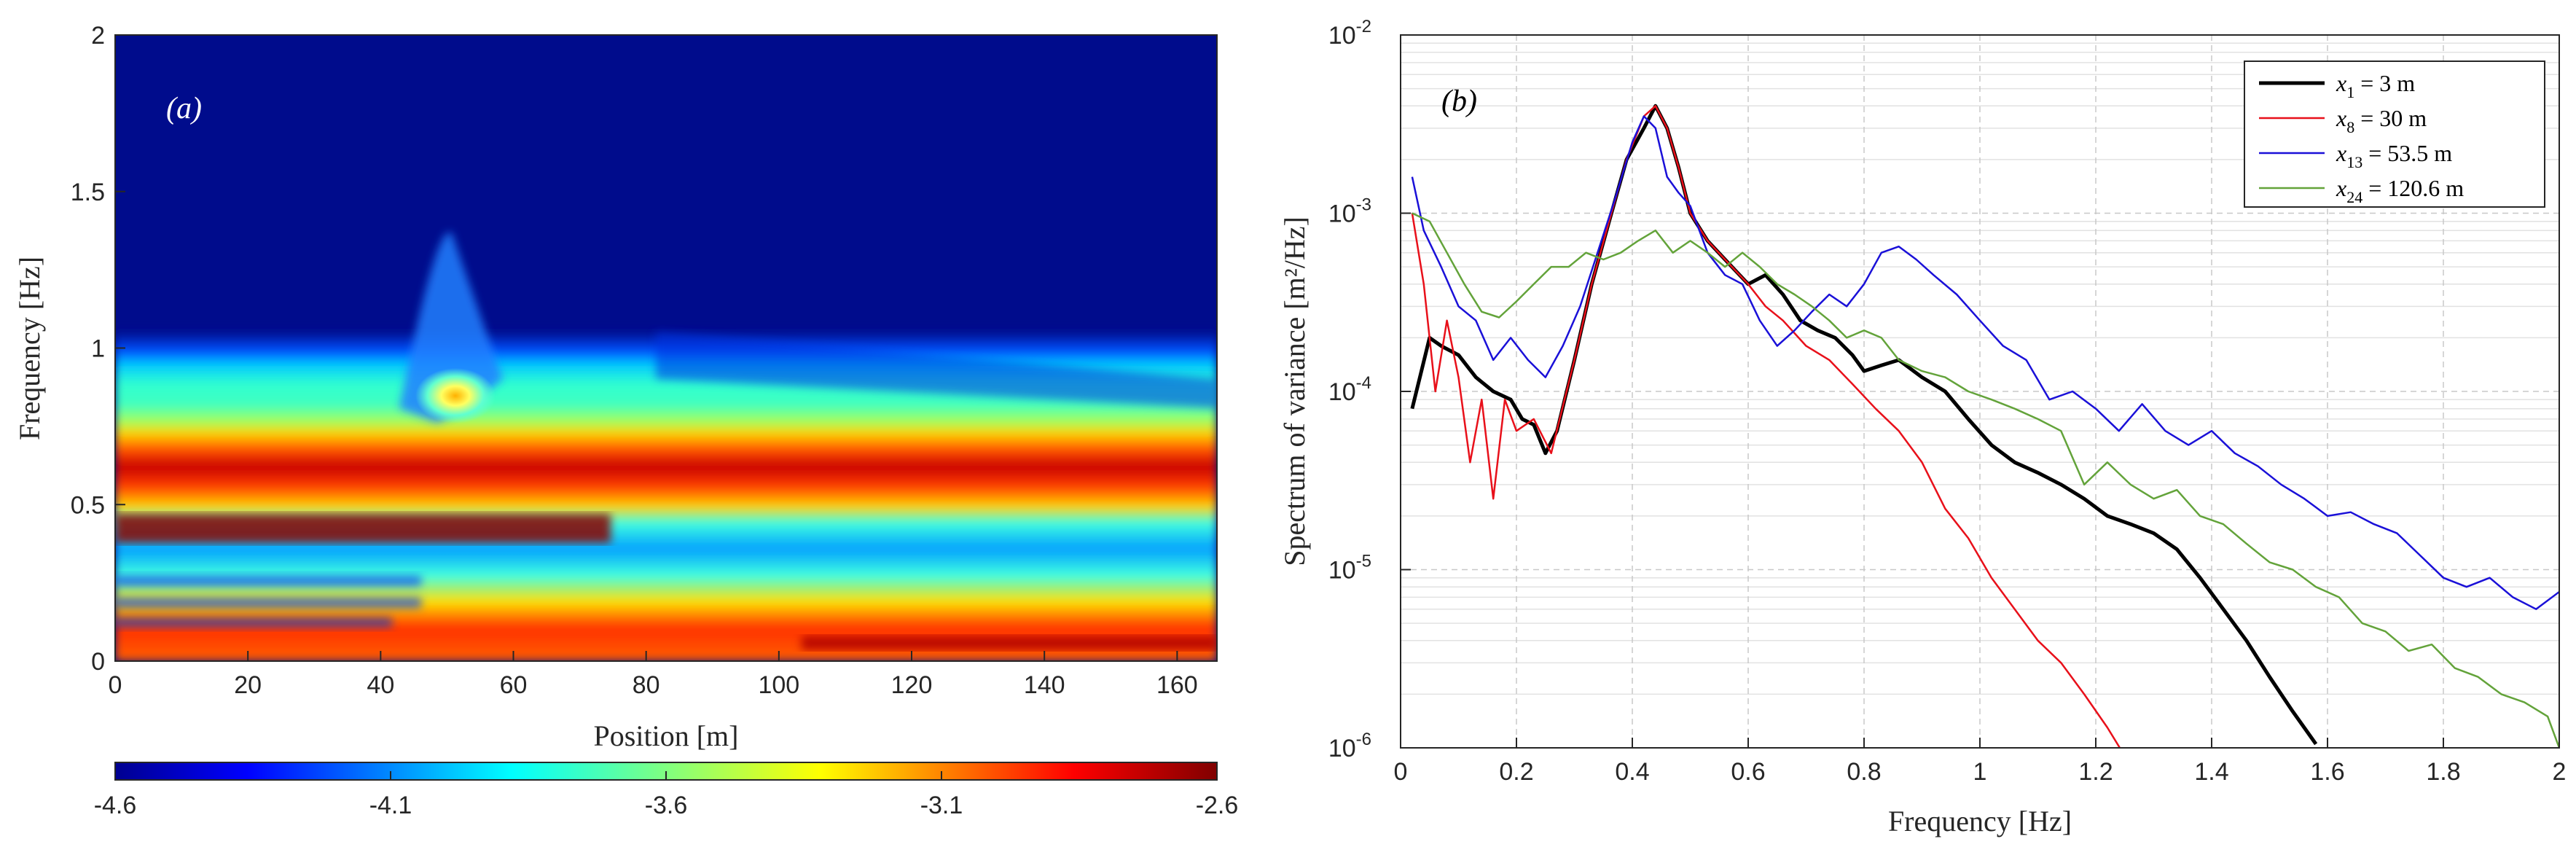 This screenshot has height=863, width=2576. I want to click on spectrum-y-tick-label: 10⁻⁶, so click(1349, 746).